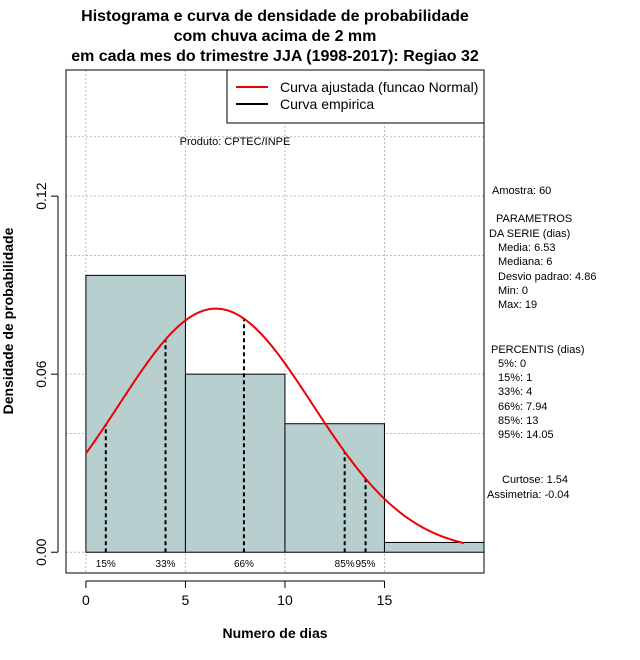  Describe the element at coordinates (166, 564) in the screenshot. I see `percentile-label: 33%` at that location.